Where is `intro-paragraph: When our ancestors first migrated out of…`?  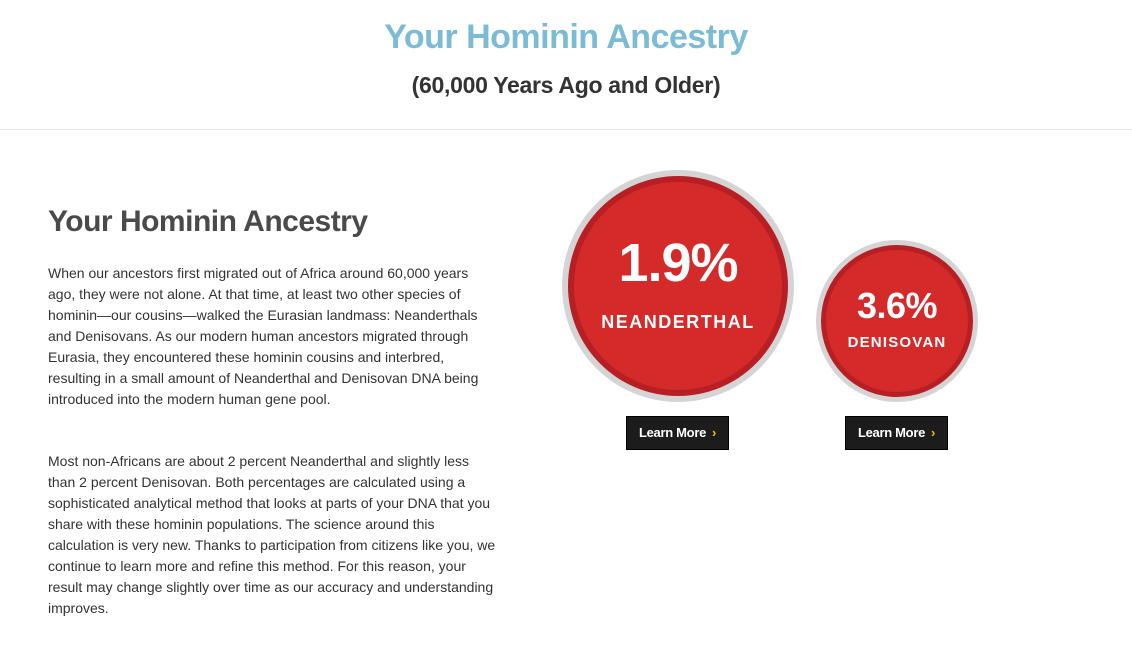 intro-paragraph: When our ancestors first migrated out of… is located at coordinates (263, 336).